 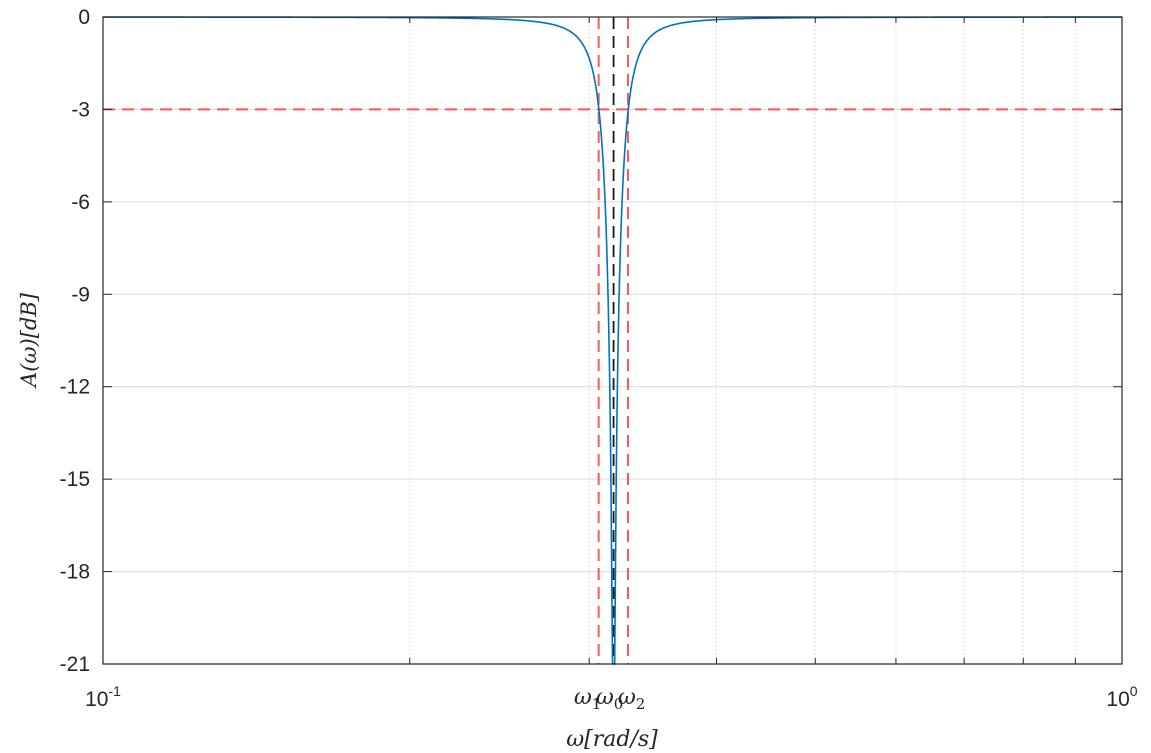 What do you see at coordinates (75, 387) in the screenshot?
I see `y-tick-label: -12` at bounding box center [75, 387].